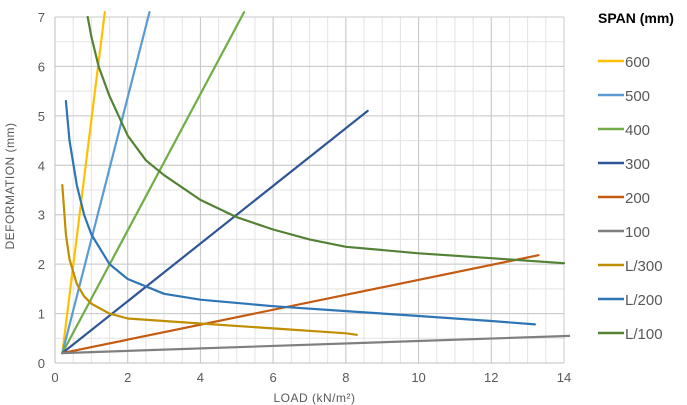  What do you see at coordinates (127, 377) in the screenshot?
I see `x-tick-label: 2` at bounding box center [127, 377].